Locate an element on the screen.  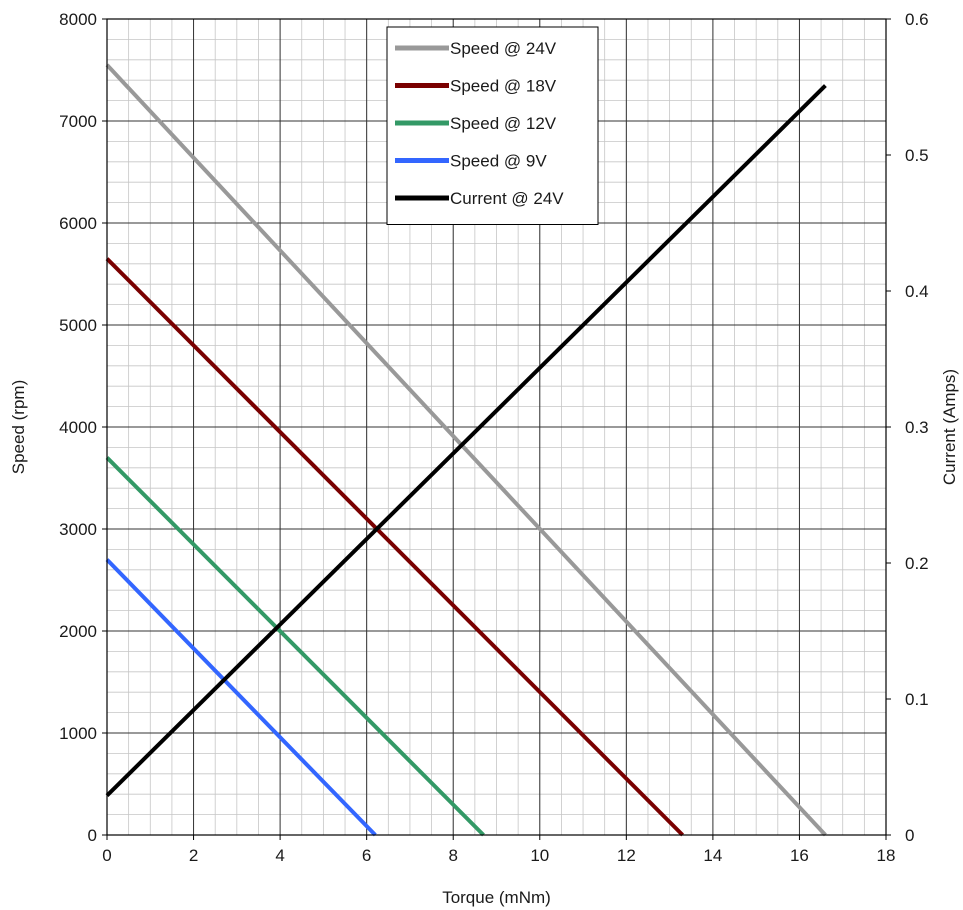
y2-tick-label: 0.1 is located at coordinates (917, 699).